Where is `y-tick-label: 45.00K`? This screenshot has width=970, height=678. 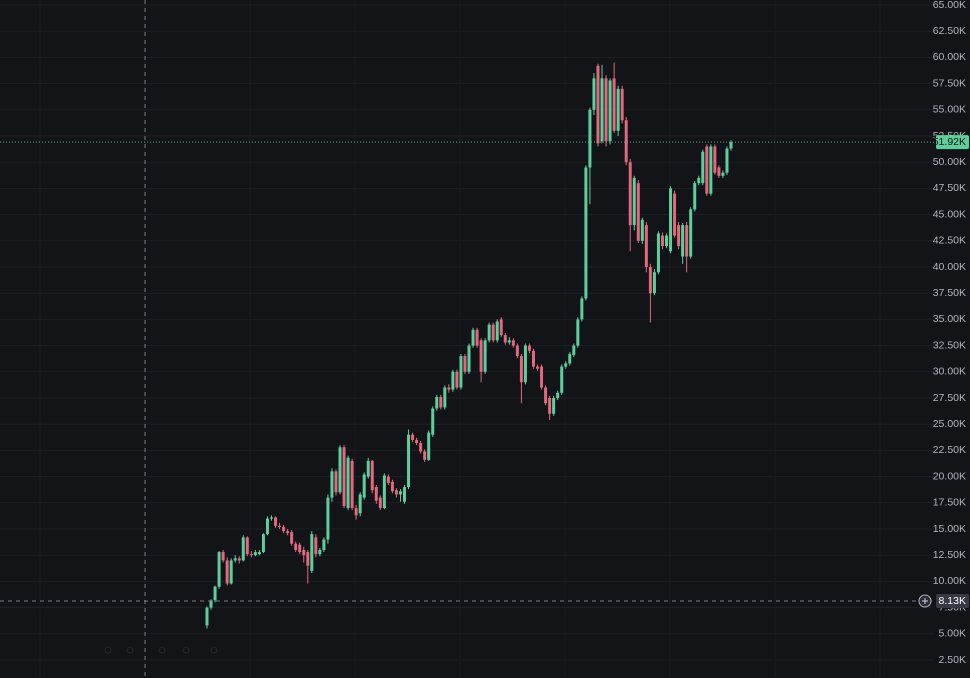 y-tick-label: 45.00K is located at coordinates (949, 214).